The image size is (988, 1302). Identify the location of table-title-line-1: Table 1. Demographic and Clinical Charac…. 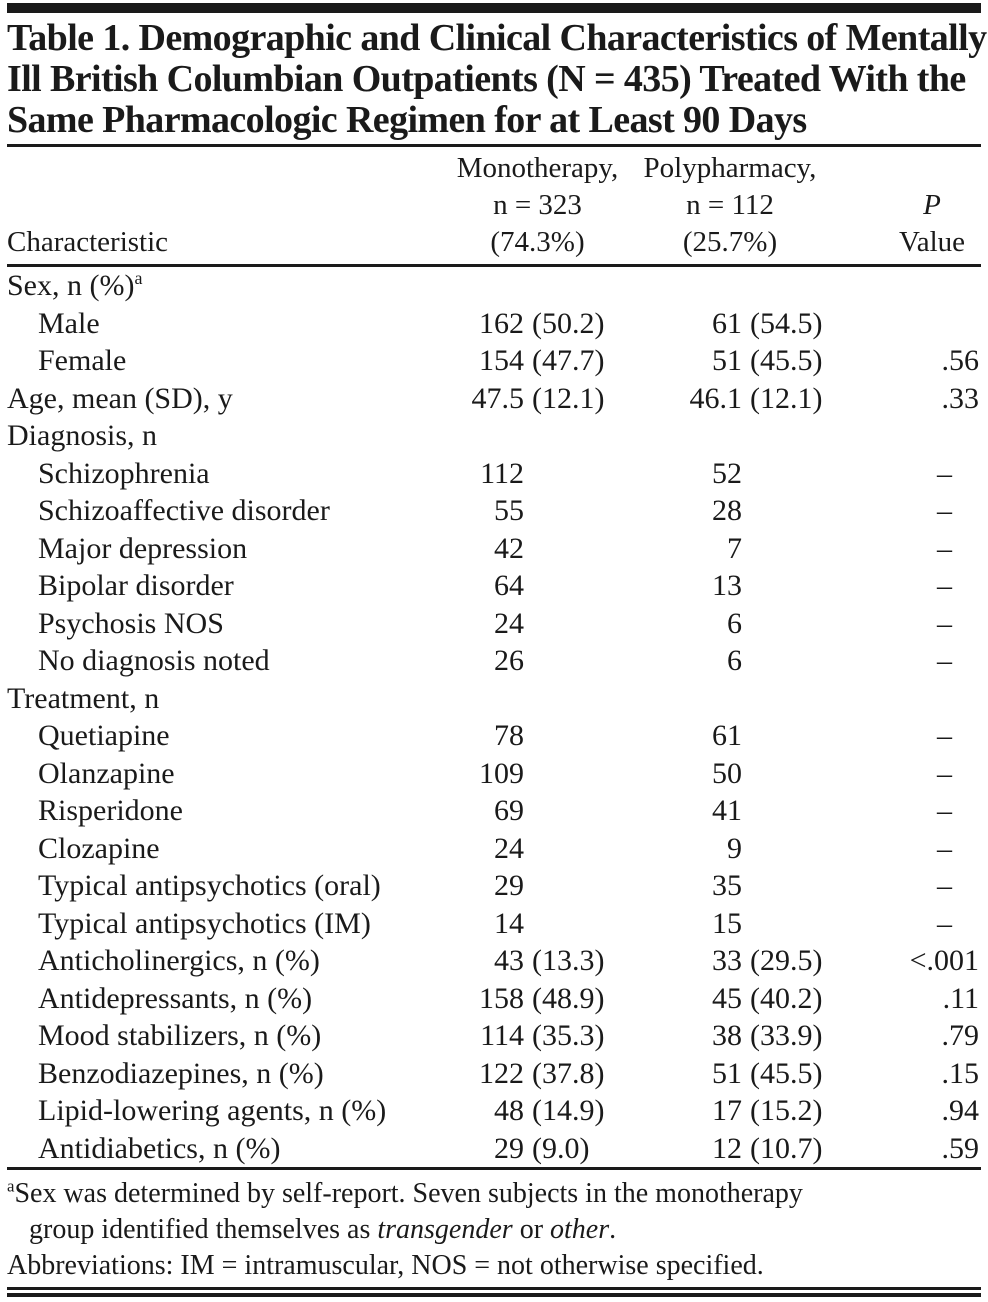
(497, 38).